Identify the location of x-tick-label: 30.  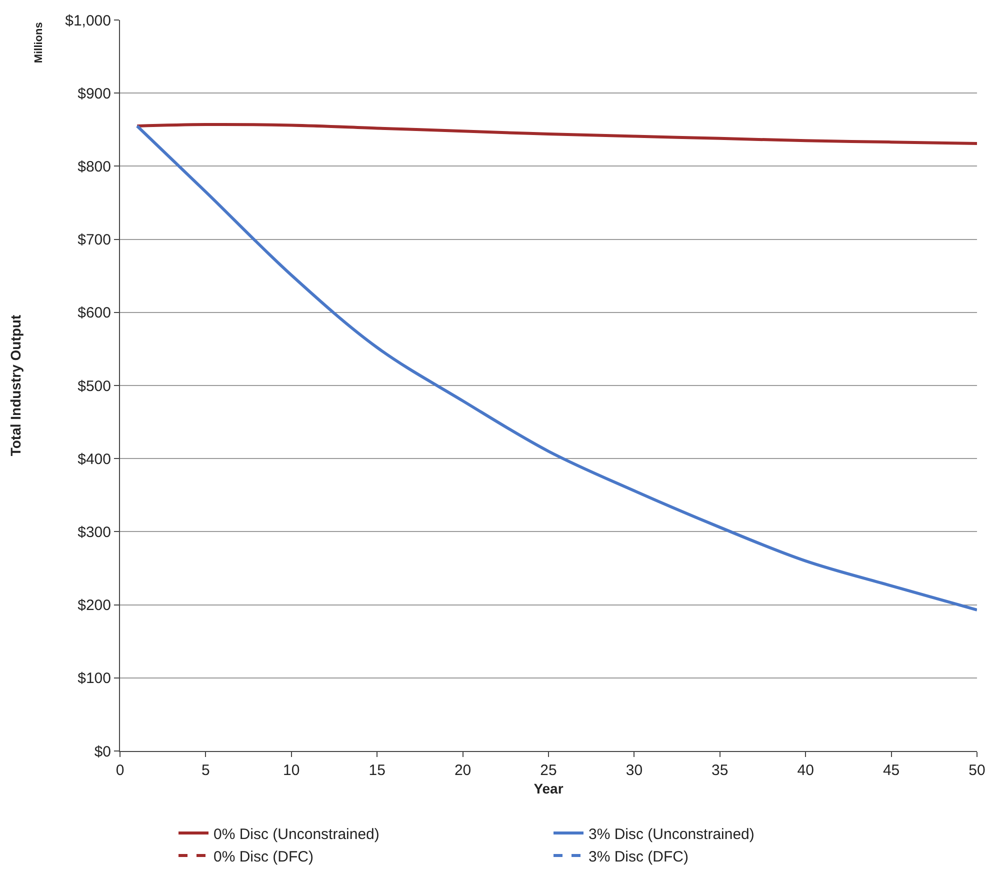
(634, 770).